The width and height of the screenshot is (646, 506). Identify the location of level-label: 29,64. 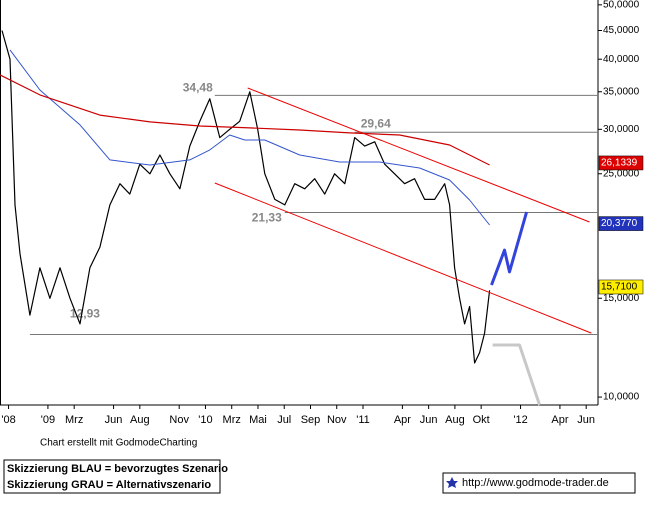
(376, 123).